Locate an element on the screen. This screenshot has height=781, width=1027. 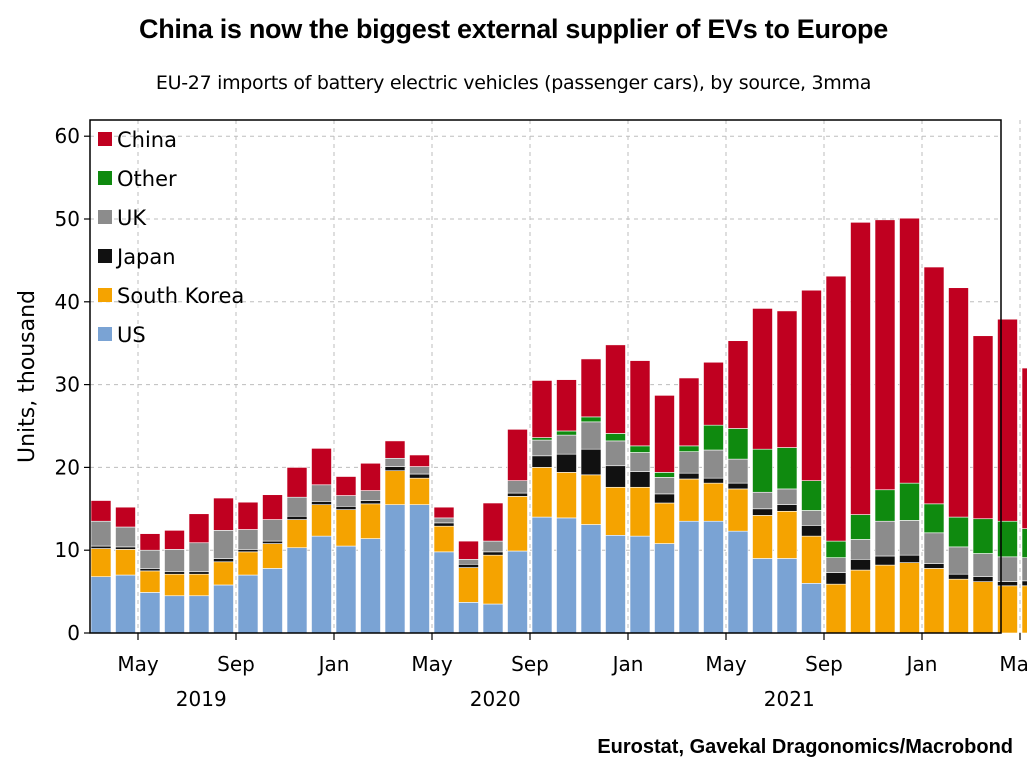
y-tick-label: 0 is located at coordinates (73, 633).